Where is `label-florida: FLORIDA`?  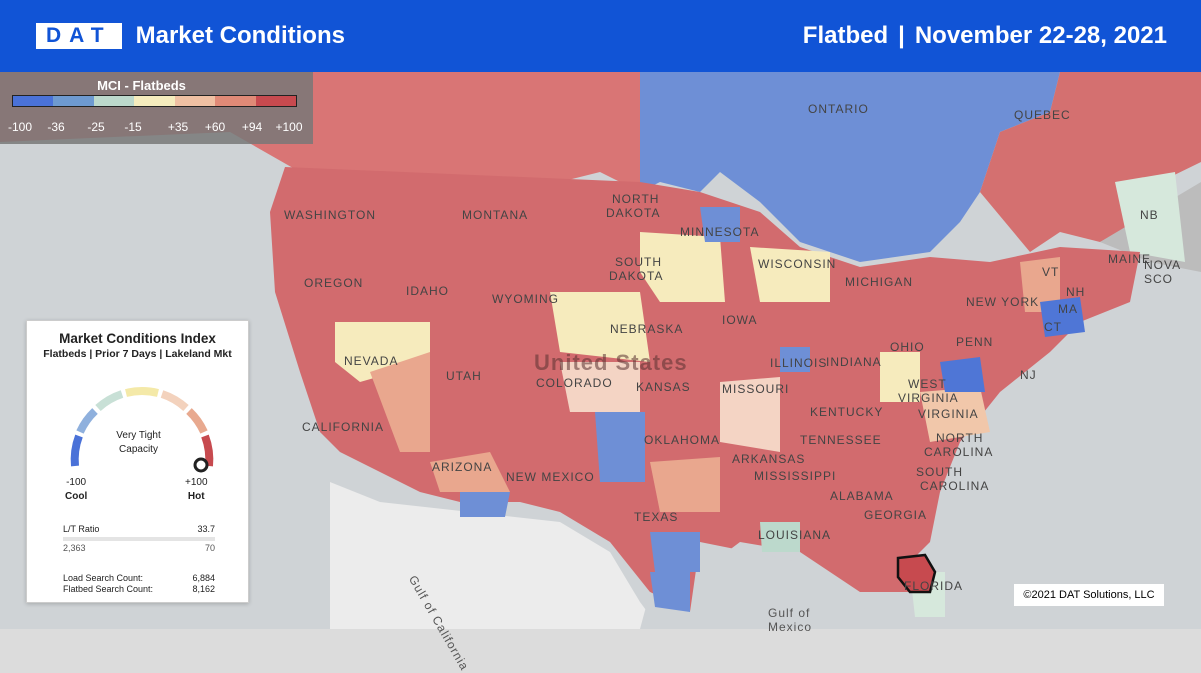
label-florida: FLORIDA is located at coordinates (934, 586).